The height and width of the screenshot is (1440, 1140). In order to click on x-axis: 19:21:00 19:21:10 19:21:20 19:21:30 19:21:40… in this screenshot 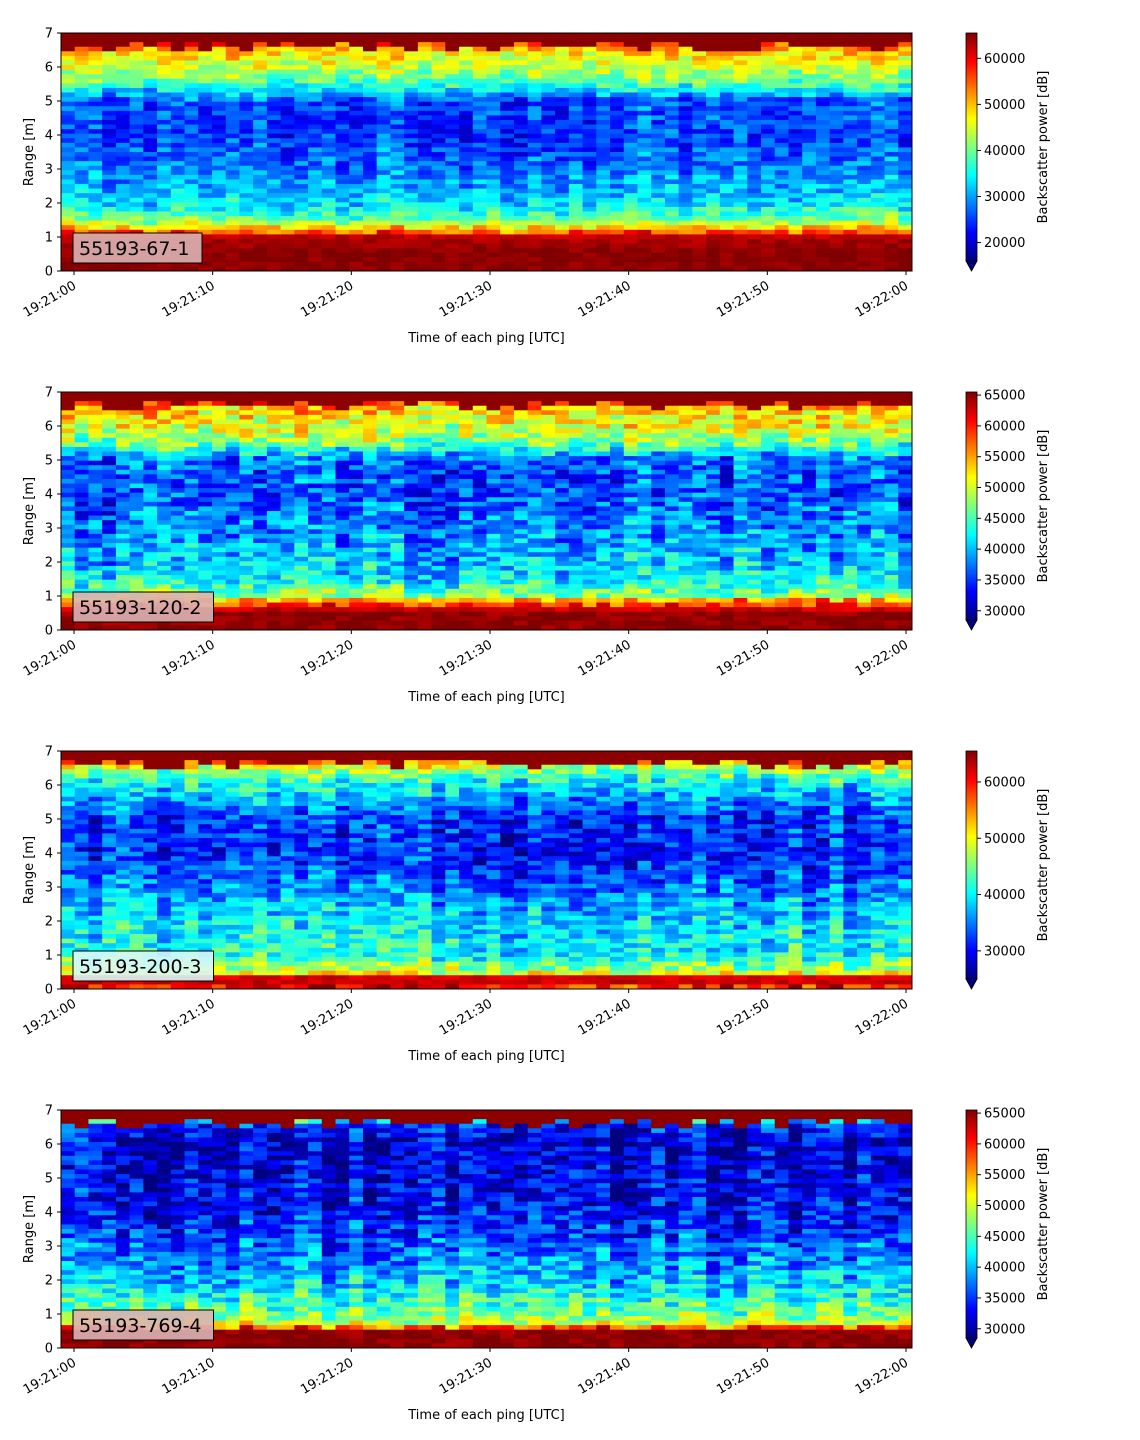, I will do `click(466, 296)`.